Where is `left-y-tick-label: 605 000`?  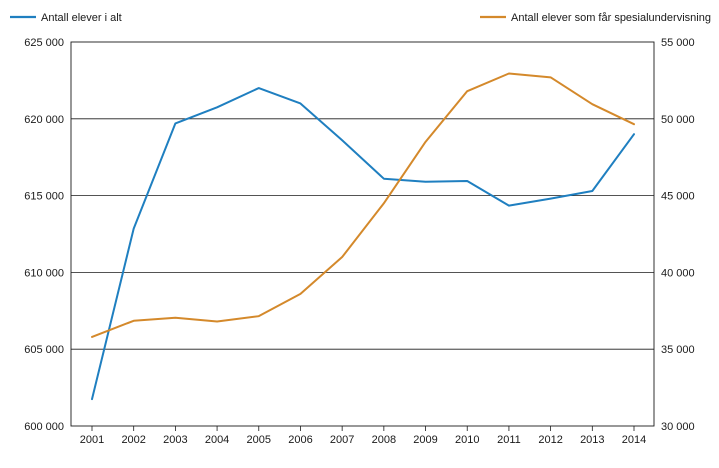
left-y-tick-label: 605 000 is located at coordinates (44, 350).